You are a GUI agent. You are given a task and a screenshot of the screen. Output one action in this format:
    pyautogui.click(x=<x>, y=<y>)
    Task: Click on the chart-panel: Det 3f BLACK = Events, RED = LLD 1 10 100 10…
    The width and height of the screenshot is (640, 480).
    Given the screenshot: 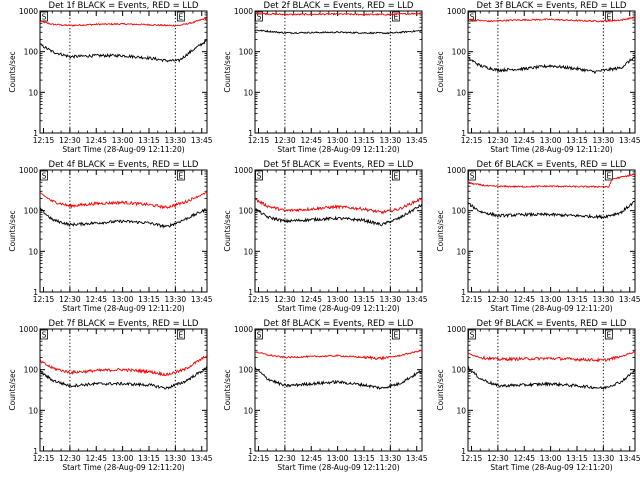 What is the action you would take?
    pyautogui.click(x=538, y=77)
    